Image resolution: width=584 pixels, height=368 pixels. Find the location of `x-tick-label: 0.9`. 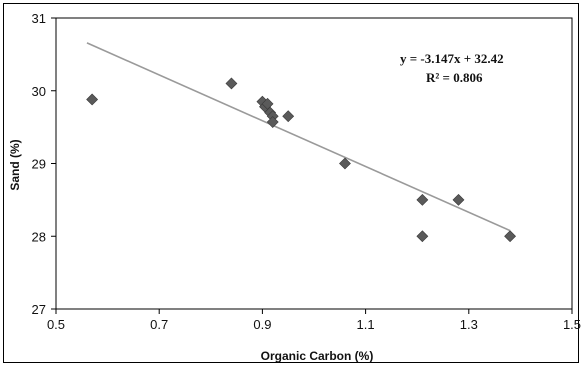

x-tick-label: 0.9 is located at coordinates (262, 324).